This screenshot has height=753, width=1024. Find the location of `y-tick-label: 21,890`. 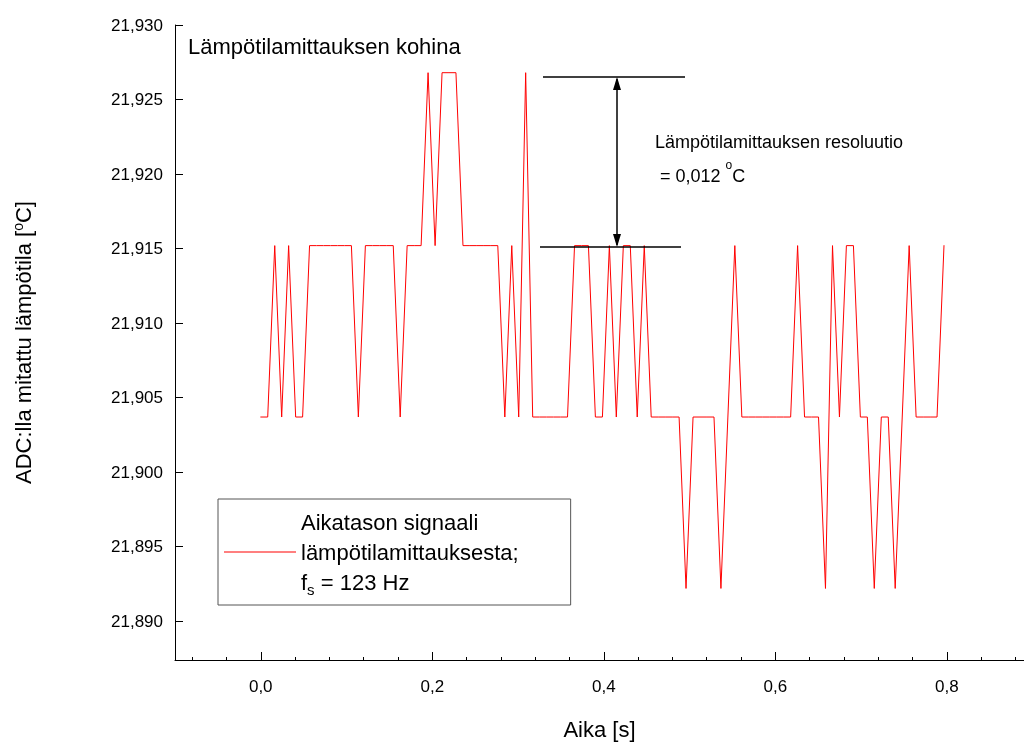

y-tick-label: 21,890 is located at coordinates (137, 621).